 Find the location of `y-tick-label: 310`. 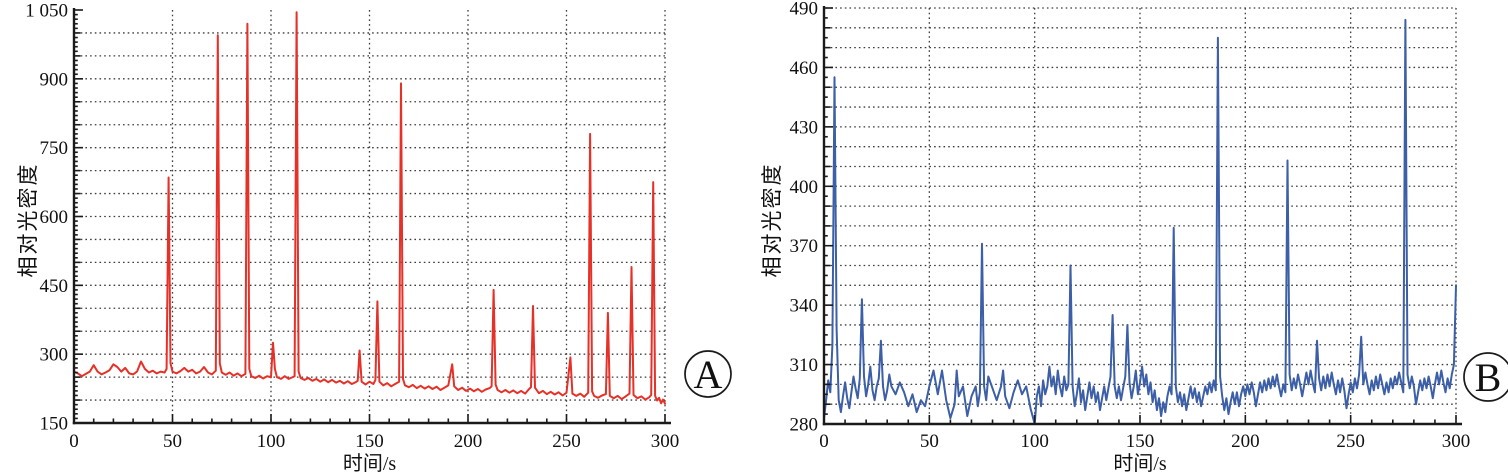

y-tick-label: 310 is located at coordinates (804, 365).